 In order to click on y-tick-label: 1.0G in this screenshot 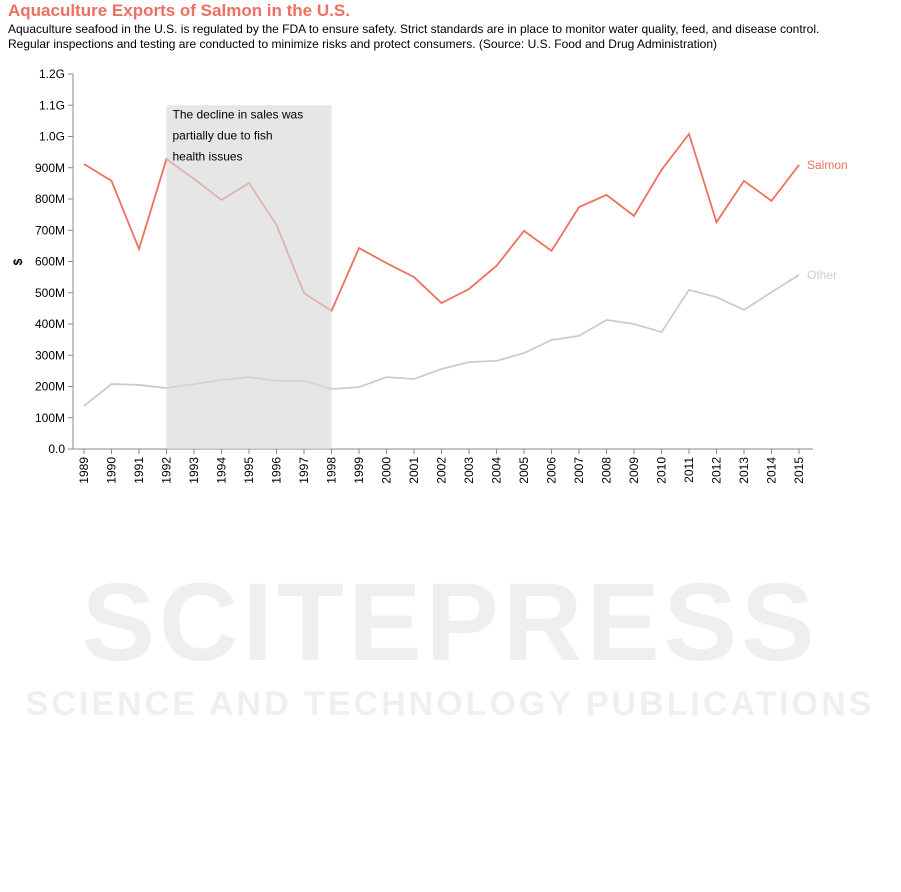, I will do `click(52, 137)`.